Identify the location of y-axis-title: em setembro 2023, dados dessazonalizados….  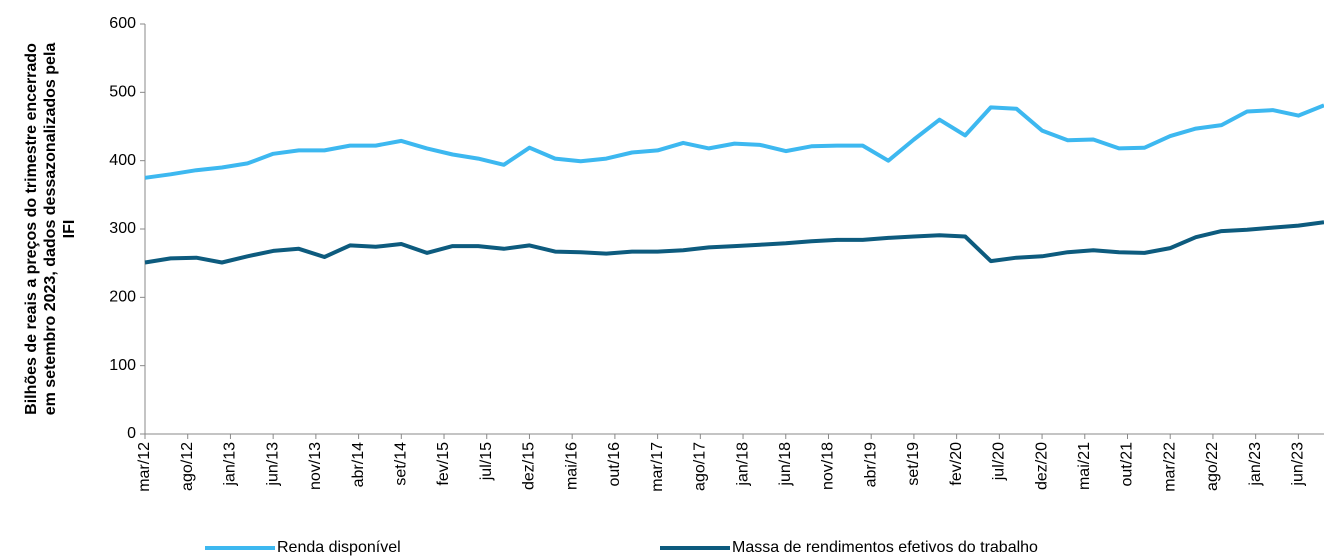
(50, 229).